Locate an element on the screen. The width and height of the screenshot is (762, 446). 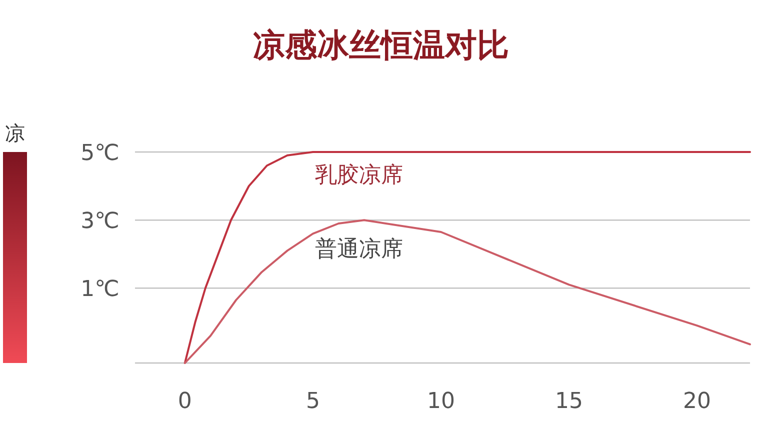
x-tick-label: 15 is located at coordinates (568, 401).